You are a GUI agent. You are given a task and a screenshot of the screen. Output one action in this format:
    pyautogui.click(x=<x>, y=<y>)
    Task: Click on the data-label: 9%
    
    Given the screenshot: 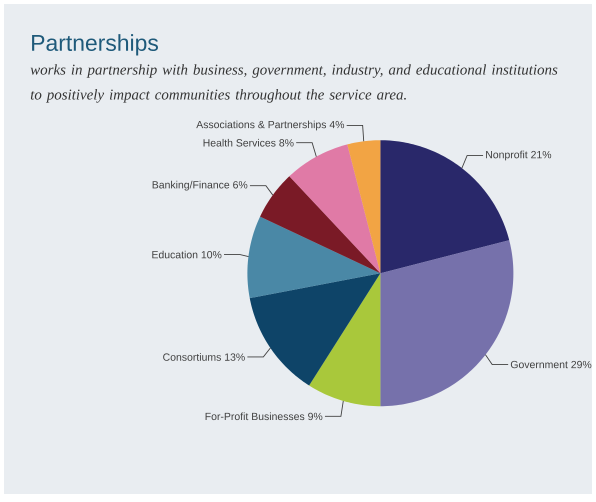 What is the action you would take?
    pyautogui.click(x=315, y=416)
    